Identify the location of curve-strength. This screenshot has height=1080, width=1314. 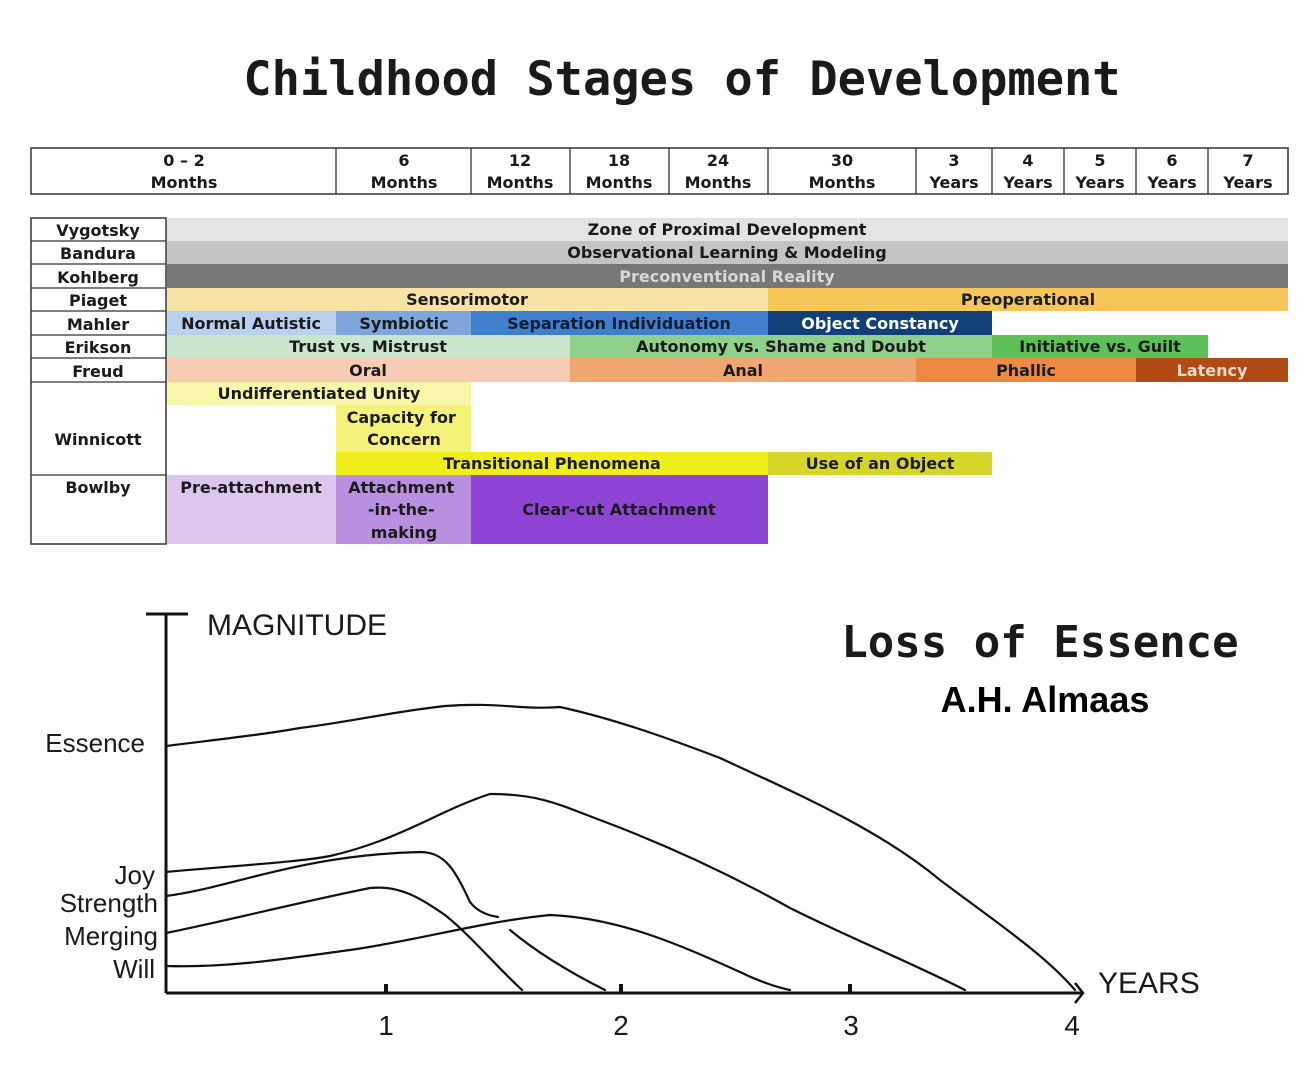
(332, 884).